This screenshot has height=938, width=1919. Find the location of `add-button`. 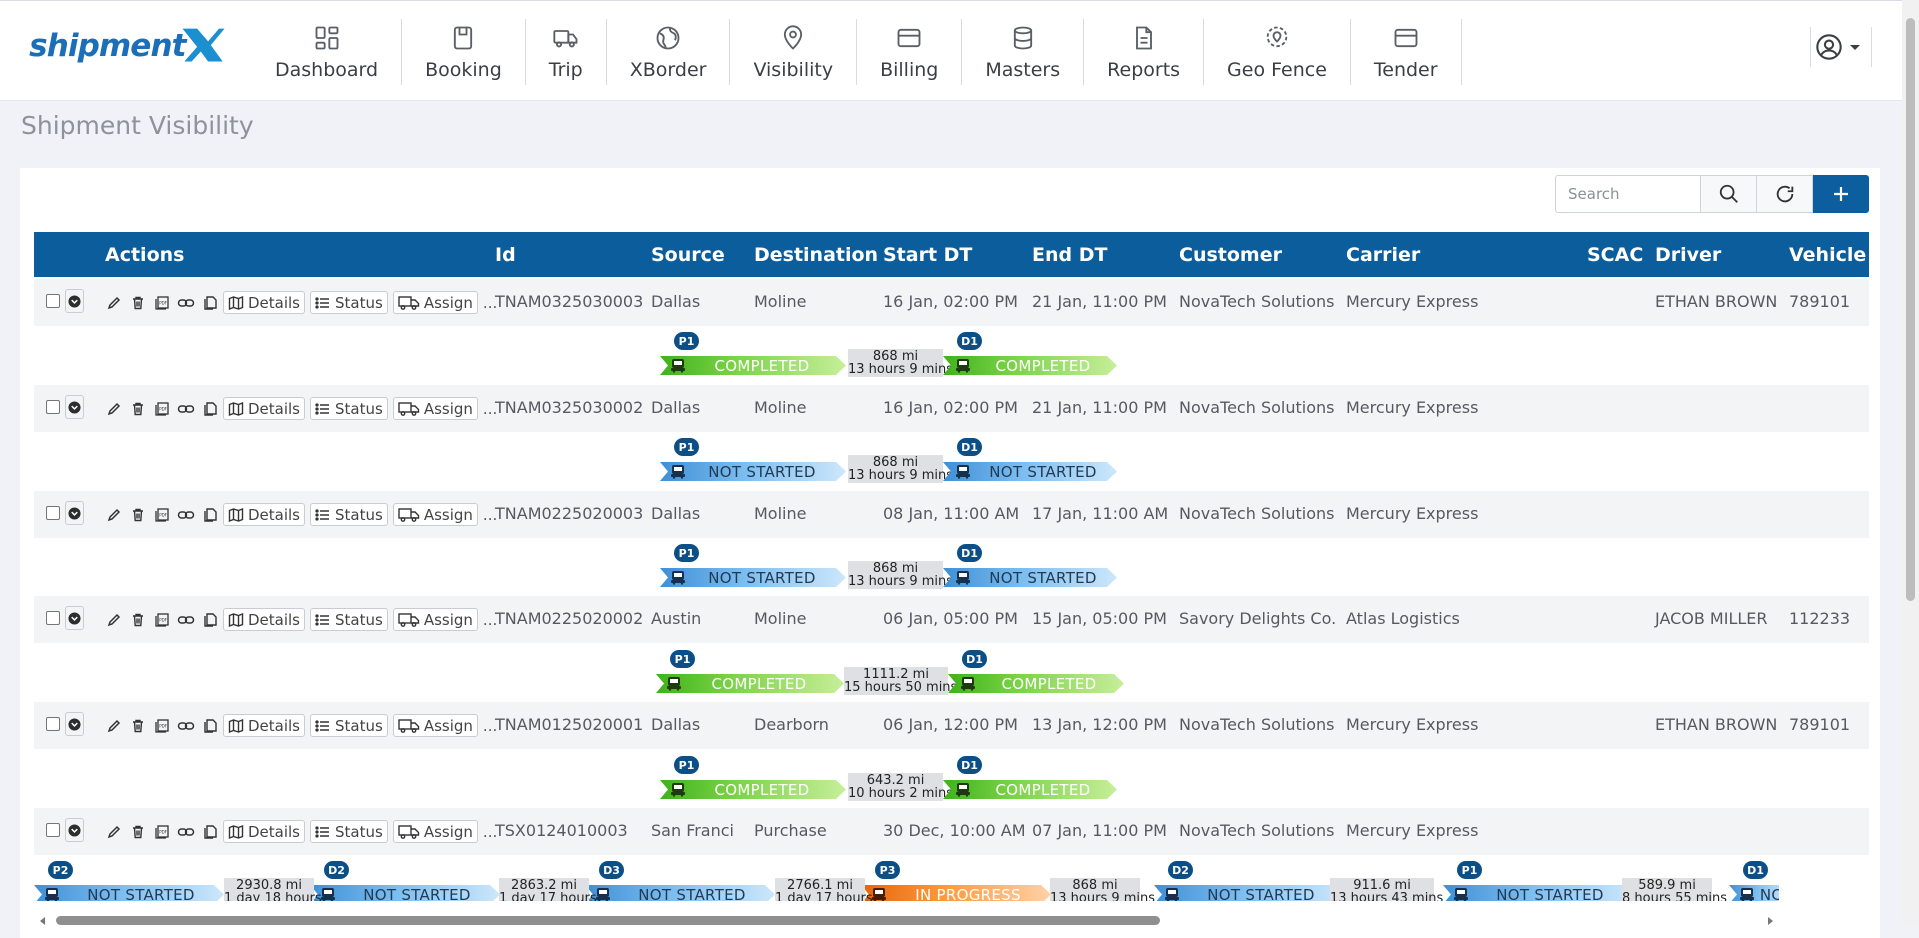

add-button is located at coordinates (1841, 194).